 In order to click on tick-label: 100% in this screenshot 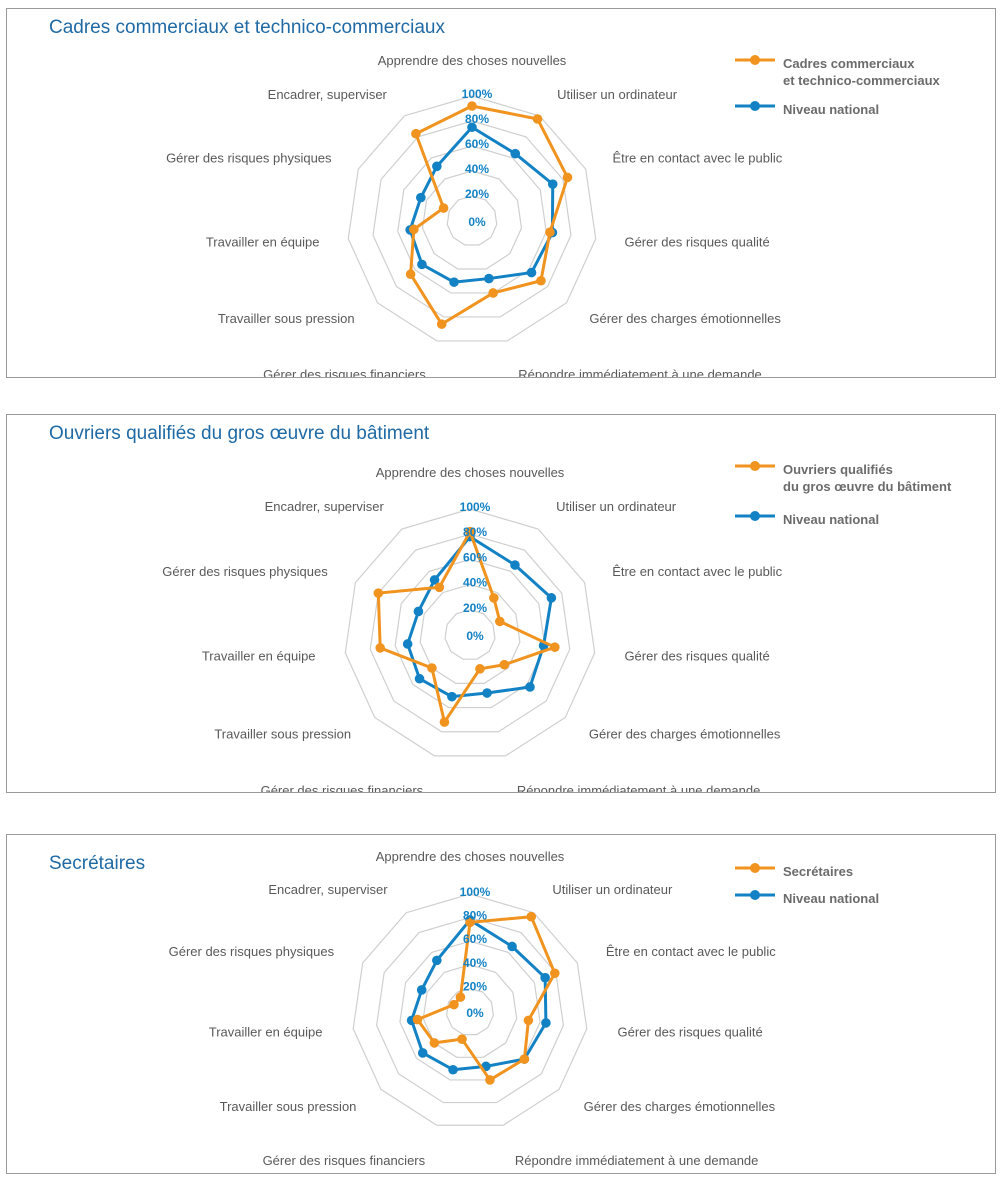, I will do `click(475, 892)`.